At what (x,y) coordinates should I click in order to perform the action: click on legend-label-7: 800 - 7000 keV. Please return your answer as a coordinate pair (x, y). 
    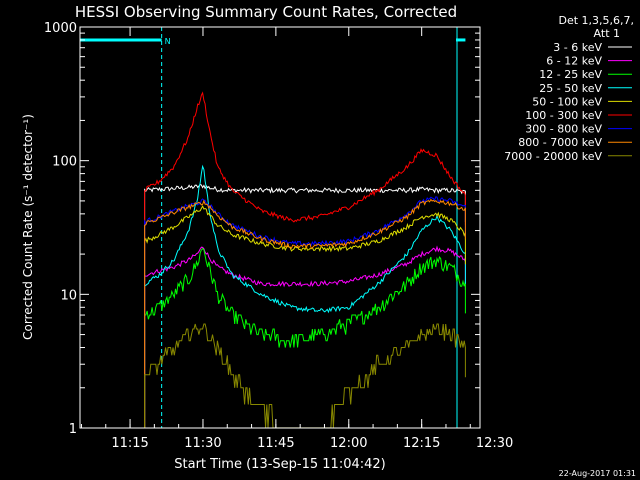
    Looking at the image, I should click on (560, 142).